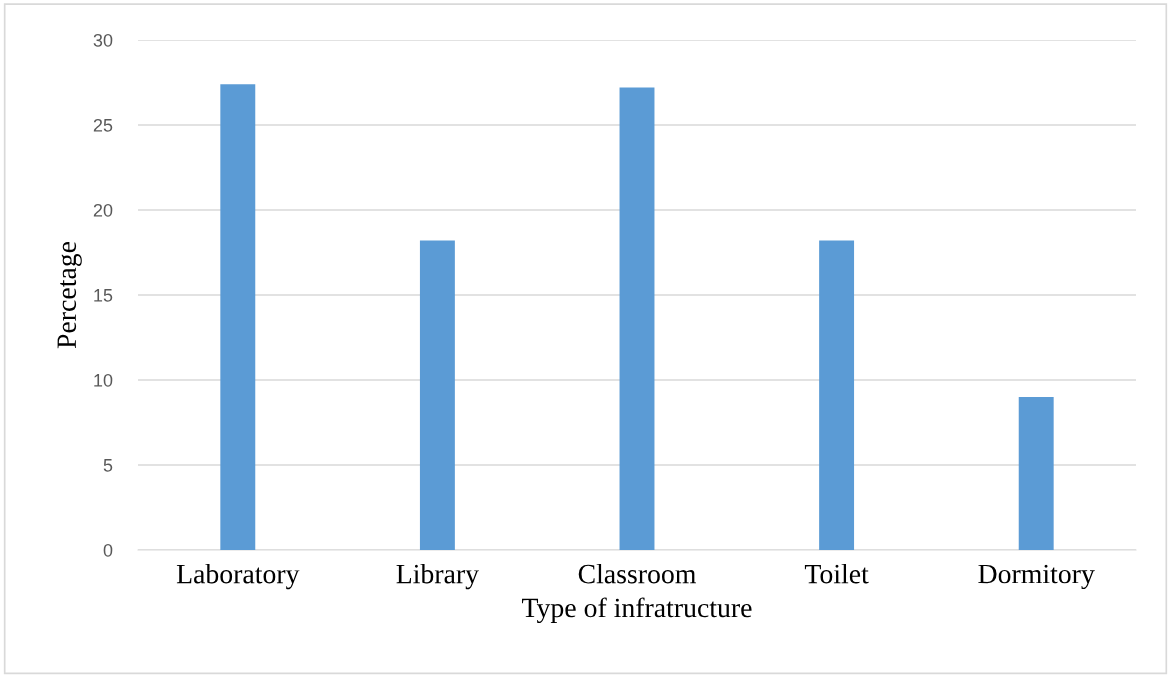  Describe the element at coordinates (637, 610) in the screenshot. I see `x-axis-title: Type of infratructure` at that location.